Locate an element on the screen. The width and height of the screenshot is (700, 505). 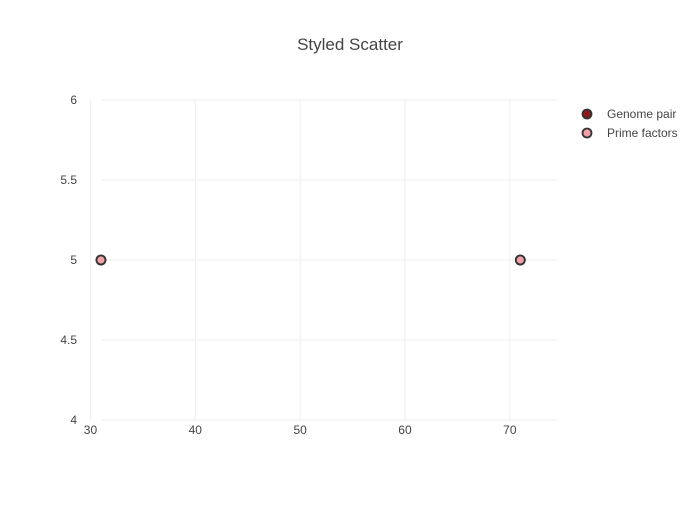
legend-label: Prime factors is located at coordinates (642, 133).